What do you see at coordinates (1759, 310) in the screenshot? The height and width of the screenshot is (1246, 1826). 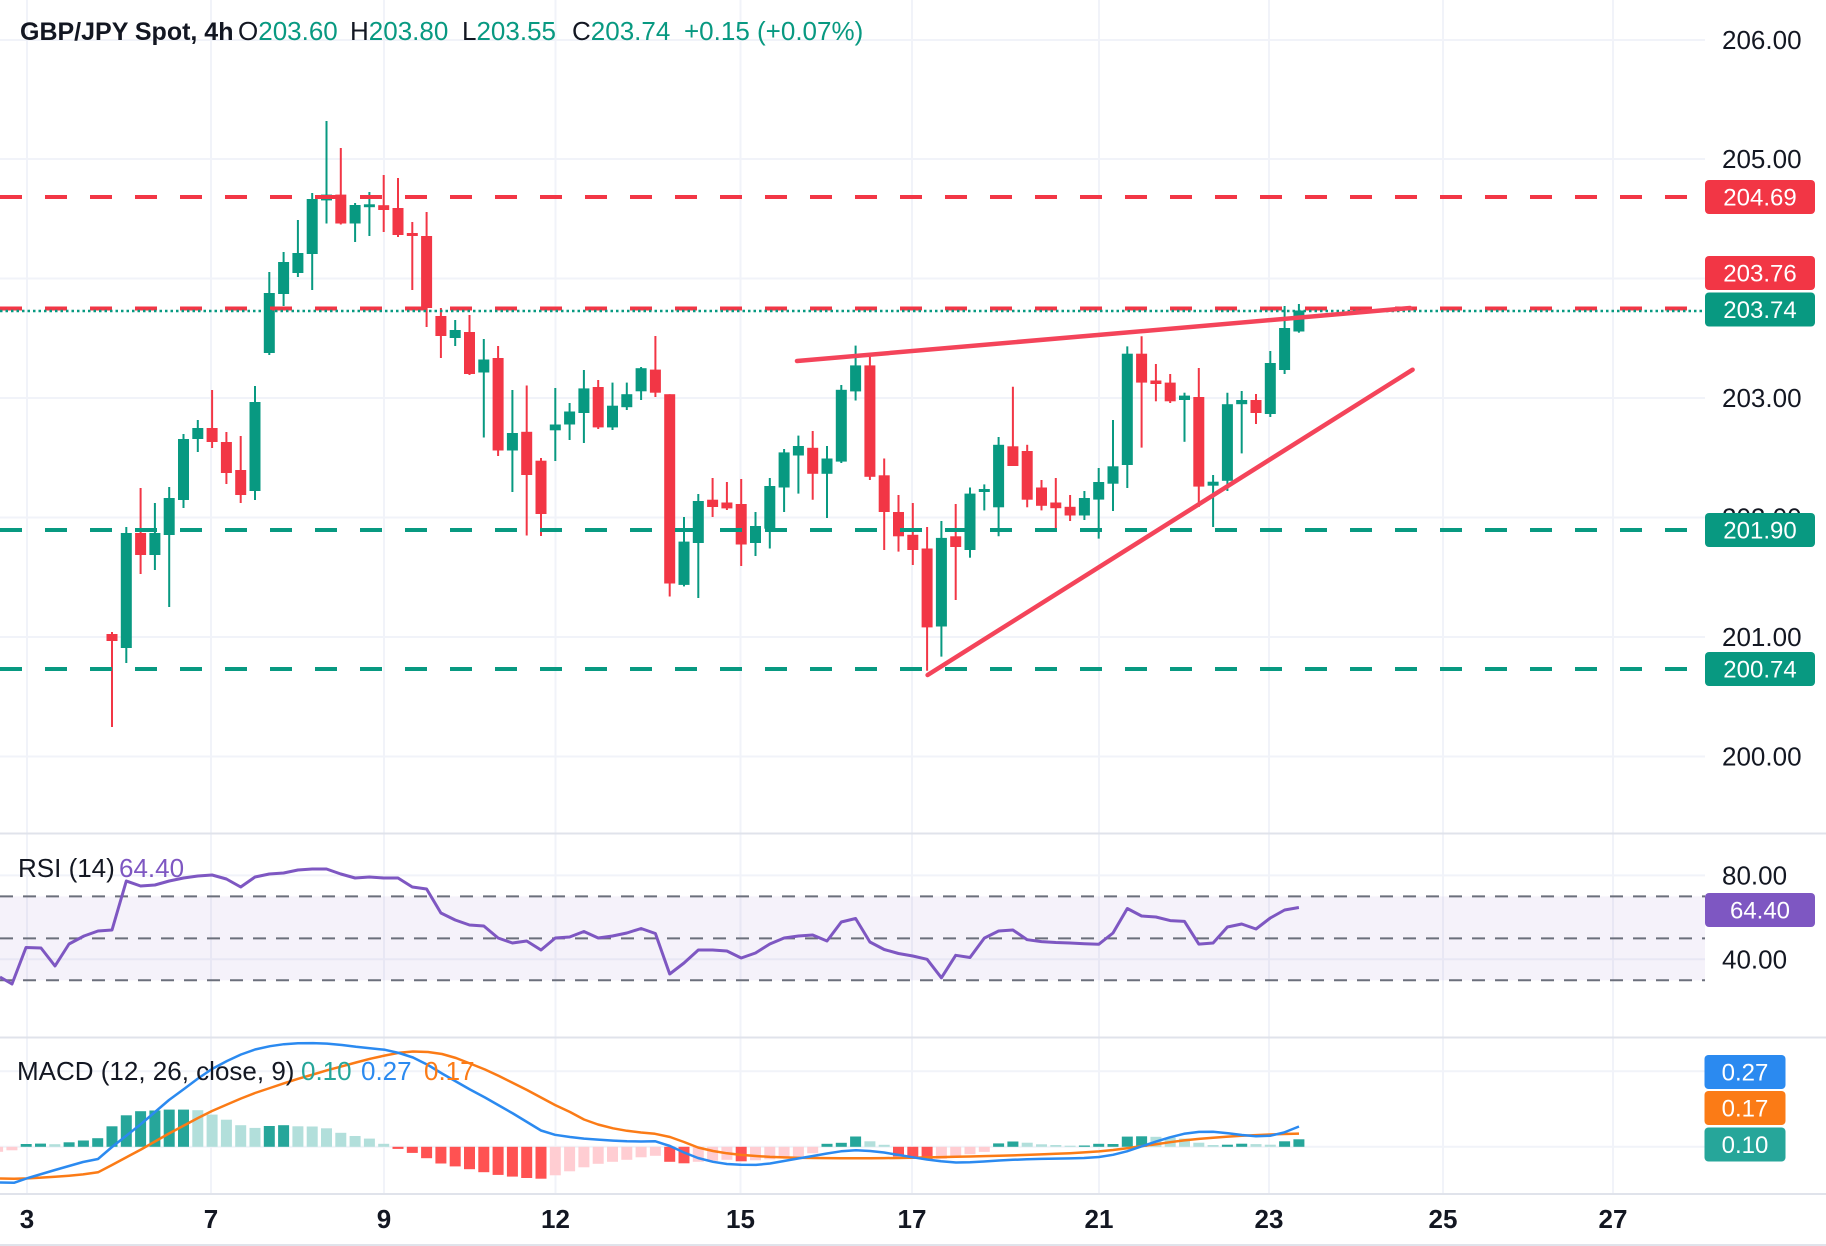 I see `svg-text: 203.74` at bounding box center [1759, 310].